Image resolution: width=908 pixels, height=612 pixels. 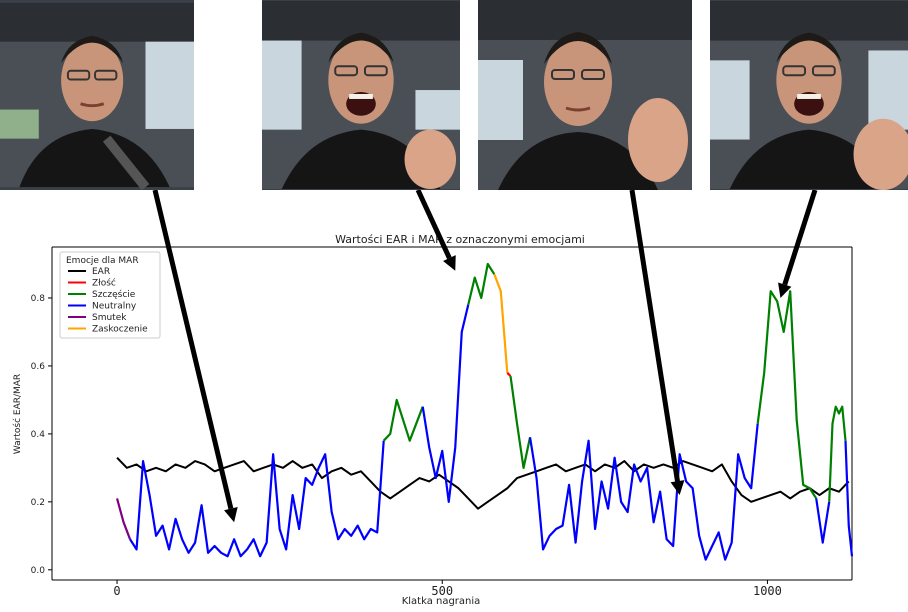 I want to click on driver-face-happy-image, so click(x=361, y=95).